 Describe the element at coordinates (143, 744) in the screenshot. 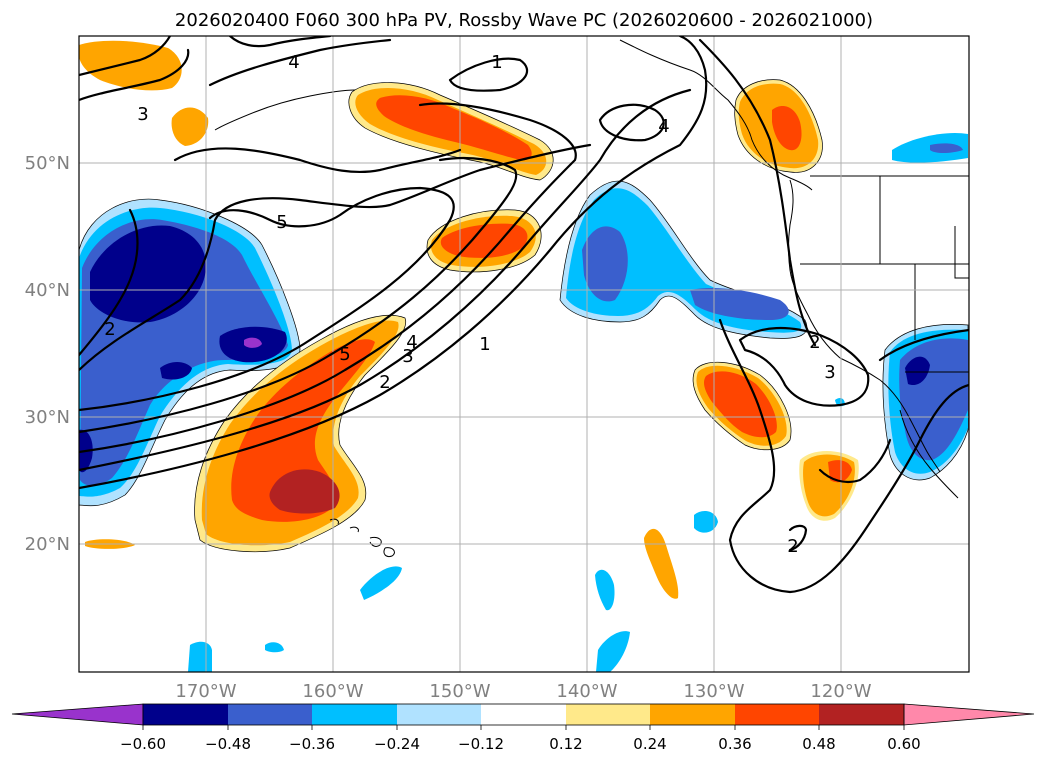

I see `colorbar-tick-label: −0.60` at that location.